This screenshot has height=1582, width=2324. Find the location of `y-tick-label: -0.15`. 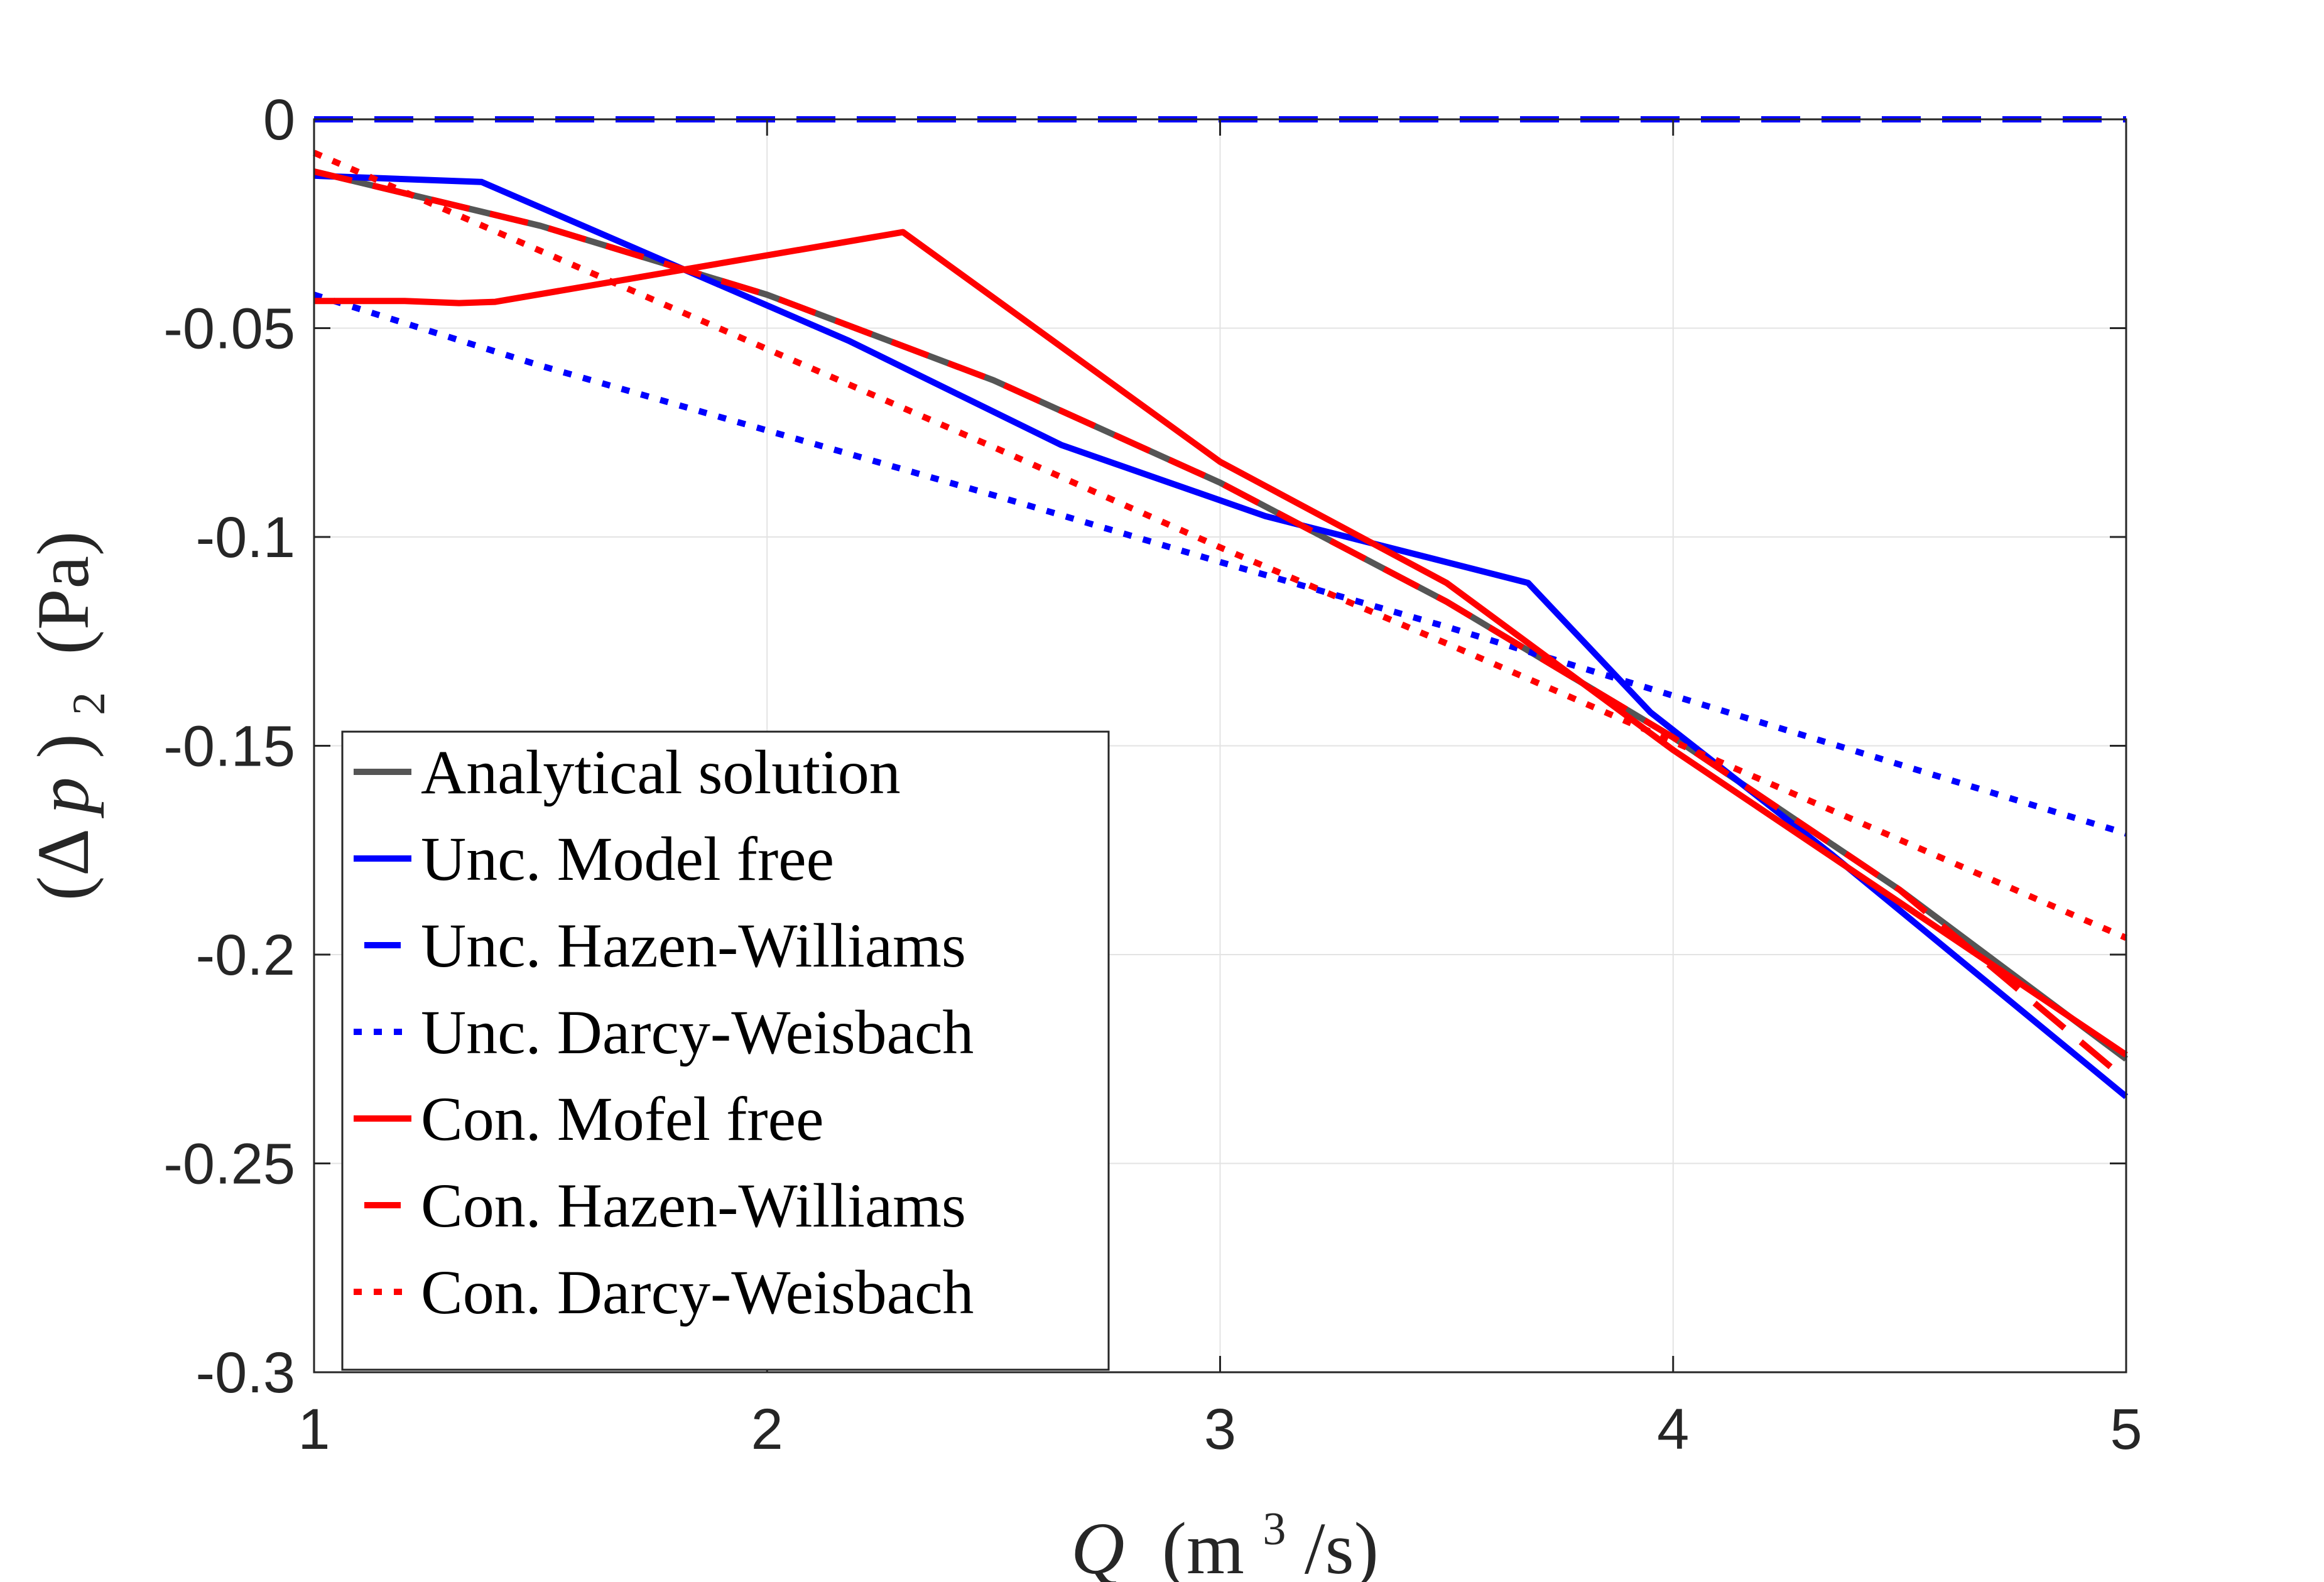

y-tick-label: -0.15 is located at coordinates (229, 747).